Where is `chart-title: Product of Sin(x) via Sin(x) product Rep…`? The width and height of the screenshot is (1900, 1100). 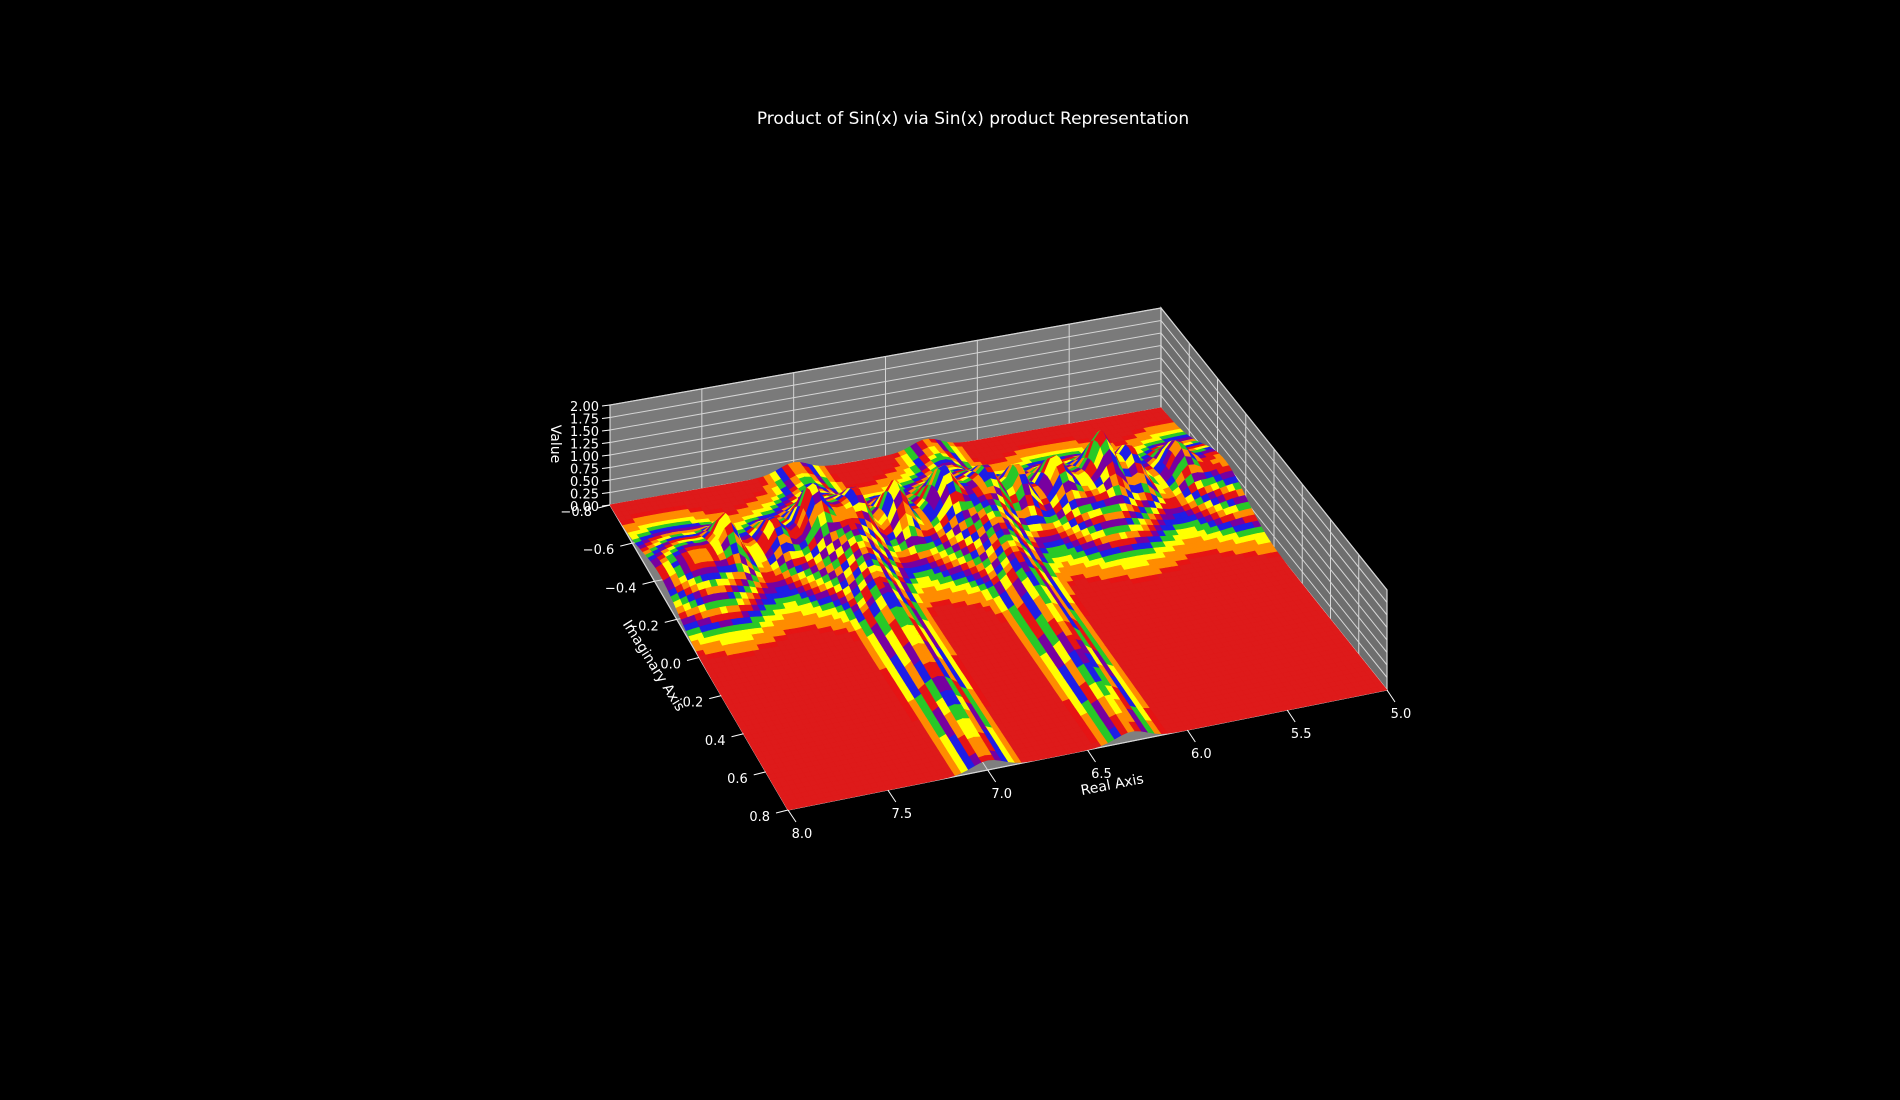
chart-title: Product of Sin(x) via Sin(x) product Rep… is located at coordinates (973, 119).